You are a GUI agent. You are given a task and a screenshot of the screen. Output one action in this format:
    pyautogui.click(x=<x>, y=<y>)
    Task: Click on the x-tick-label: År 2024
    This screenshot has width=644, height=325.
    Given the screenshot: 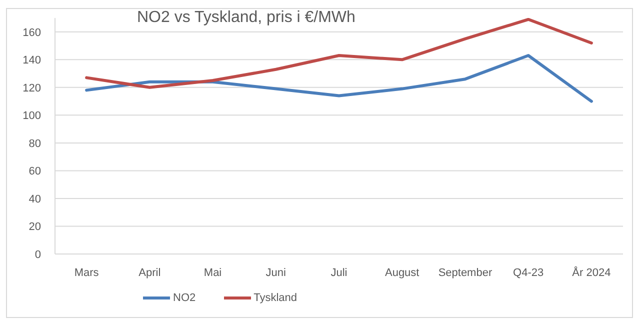 What is the action you would take?
    pyautogui.click(x=591, y=272)
    